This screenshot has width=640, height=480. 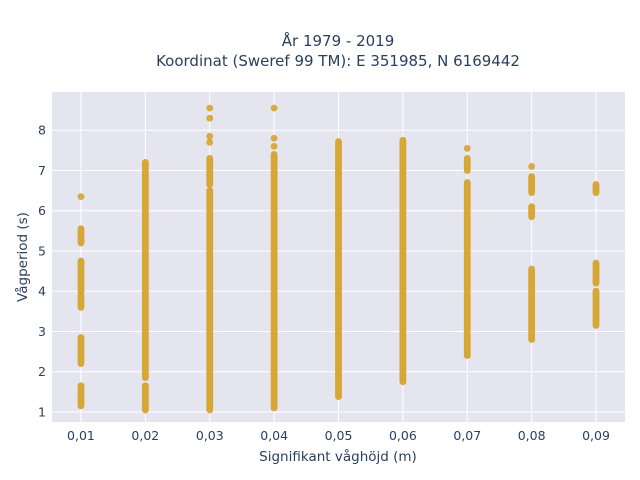 What do you see at coordinates (42, 331) in the screenshot?
I see `y-tick-label: 3` at bounding box center [42, 331].